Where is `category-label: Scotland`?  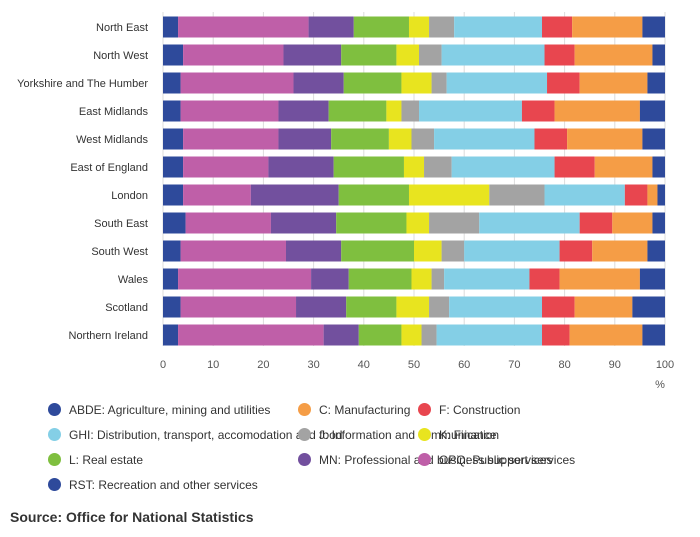
category-label: Scotland is located at coordinates (126, 308).